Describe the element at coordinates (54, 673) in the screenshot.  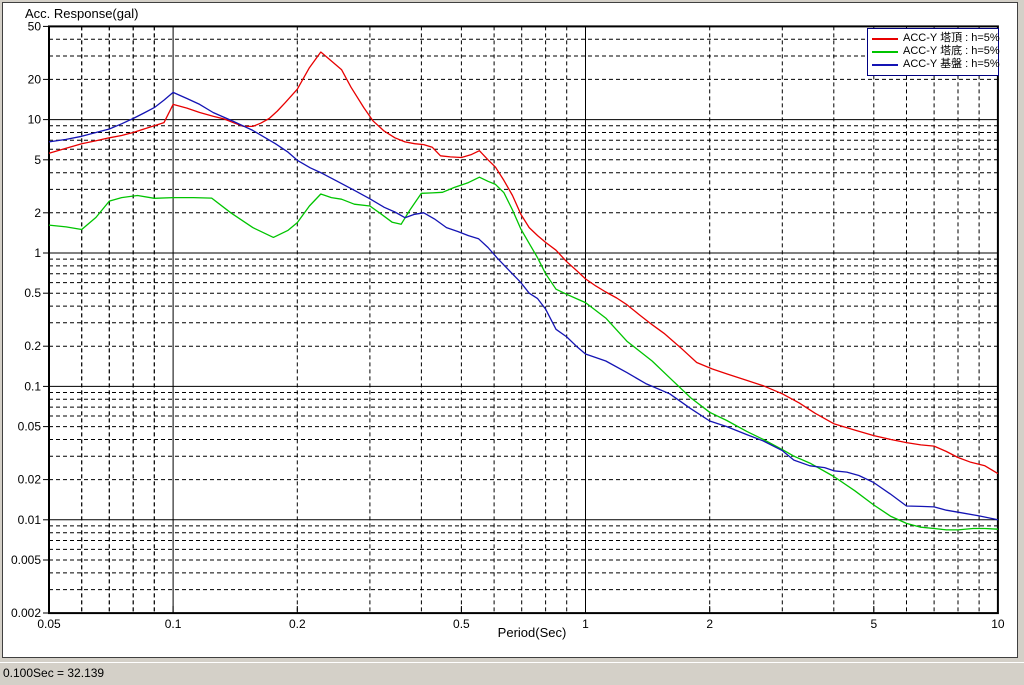
I see `status-readout: 0.100Sec = 32.139` at that location.